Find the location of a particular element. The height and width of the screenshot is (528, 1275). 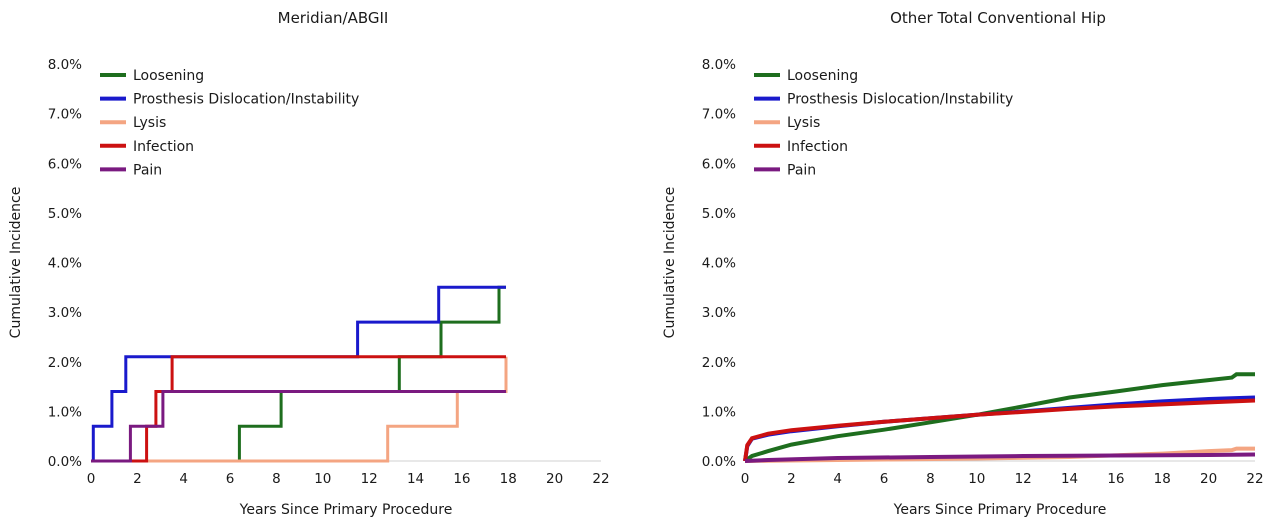

series-line-prosthesis-dislocation-instability is located at coordinates (298, 374).